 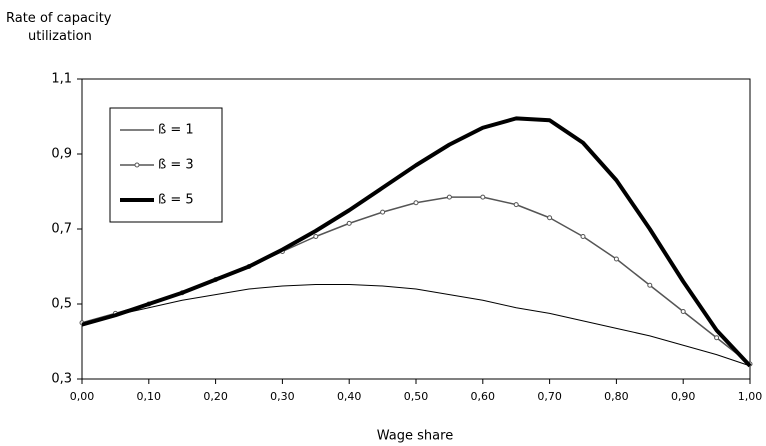 What do you see at coordinates (137, 165) in the screenshot?
I see `legend-marker` at bounding box center [137, 165].